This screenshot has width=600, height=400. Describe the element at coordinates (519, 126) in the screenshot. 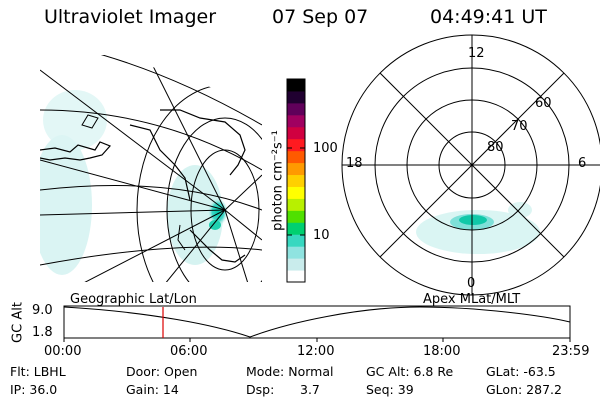

I see `lat-label-70: 70` at that location.